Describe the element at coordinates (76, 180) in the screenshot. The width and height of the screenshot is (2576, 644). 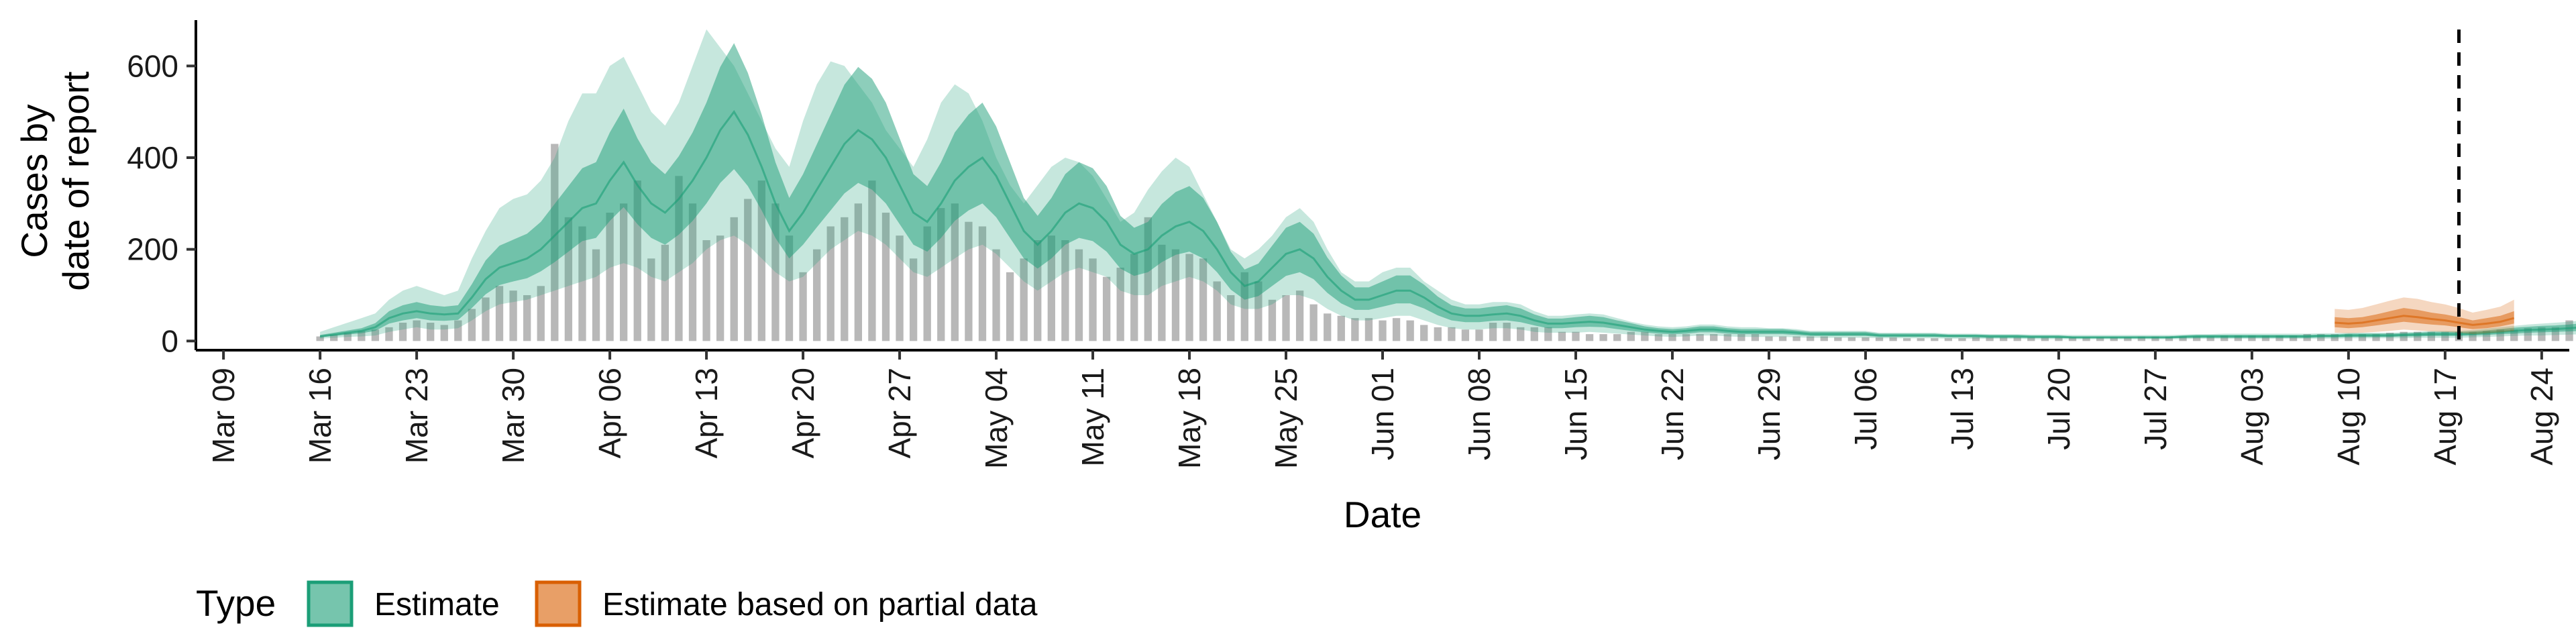
I see `y-axis-title-line-2: date of report` at that location.